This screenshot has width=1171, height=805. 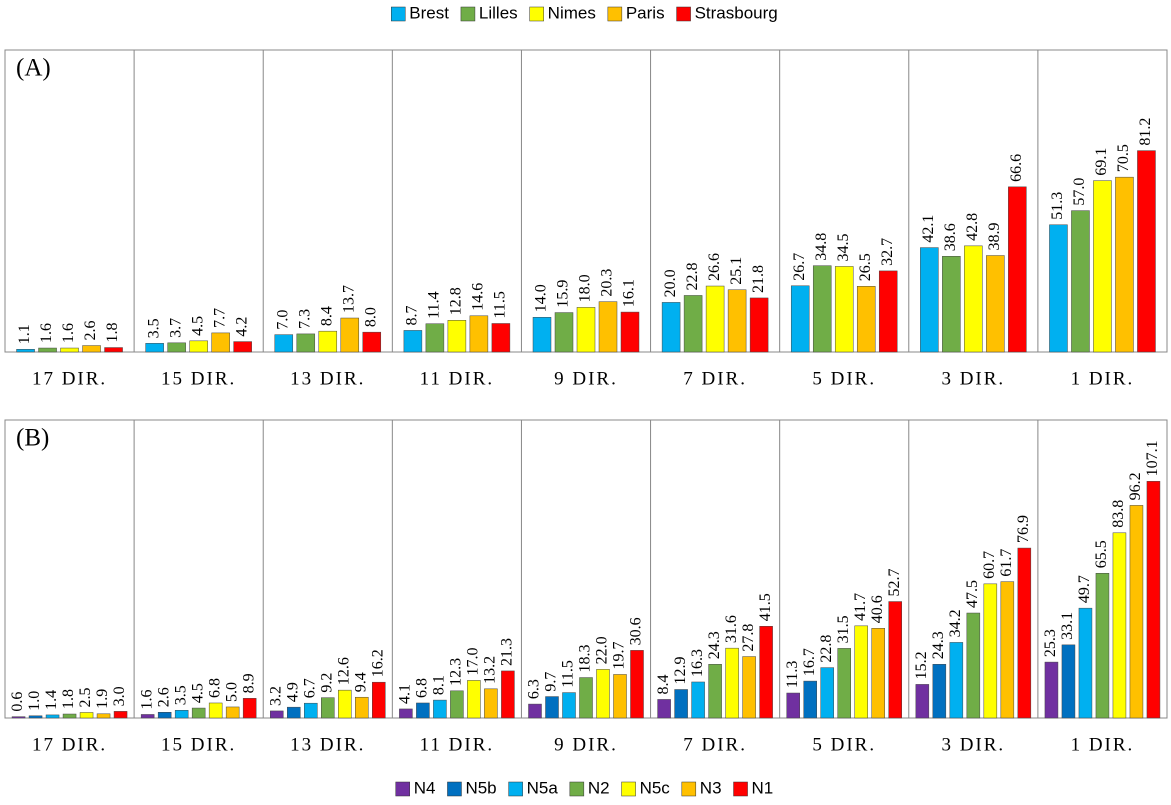 What do you see at coordinates (326, 316) in the screenshot?
I see `data-label: 8.4` at bounding box center [326, 316].